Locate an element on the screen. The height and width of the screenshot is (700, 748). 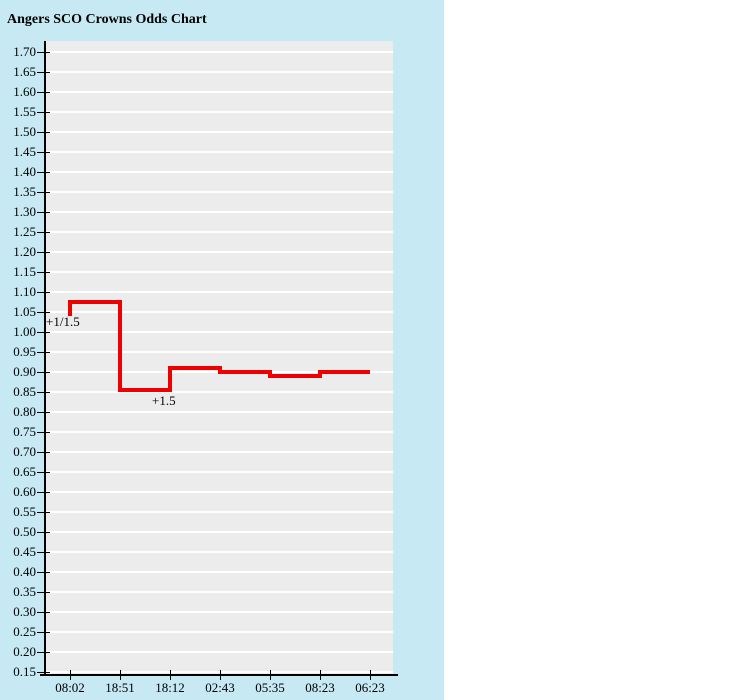
x-axis-tick-label: 06:23 is located at coordinates (370, 687).